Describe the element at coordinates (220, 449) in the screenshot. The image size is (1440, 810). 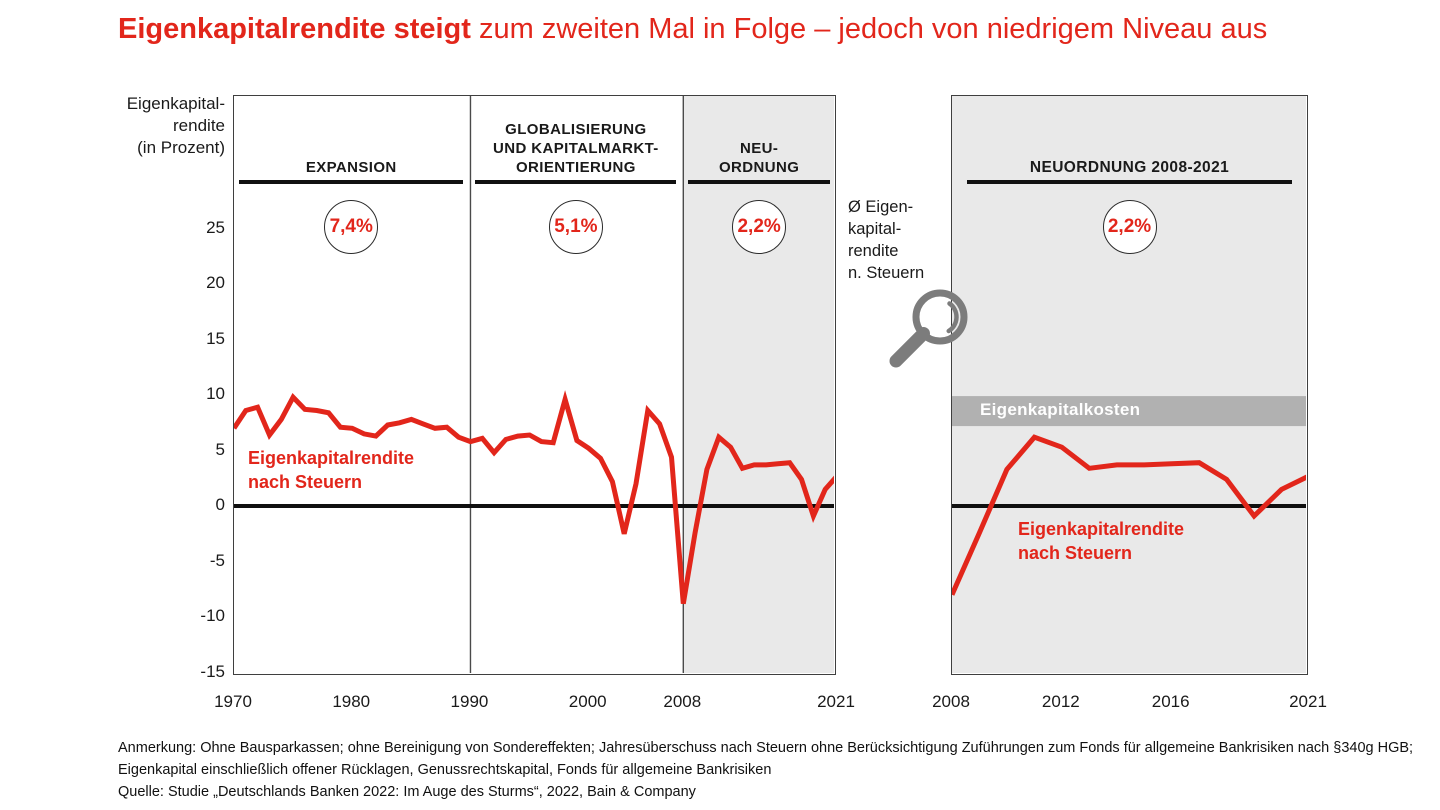
I see `y-tick-label: 5` at that location.